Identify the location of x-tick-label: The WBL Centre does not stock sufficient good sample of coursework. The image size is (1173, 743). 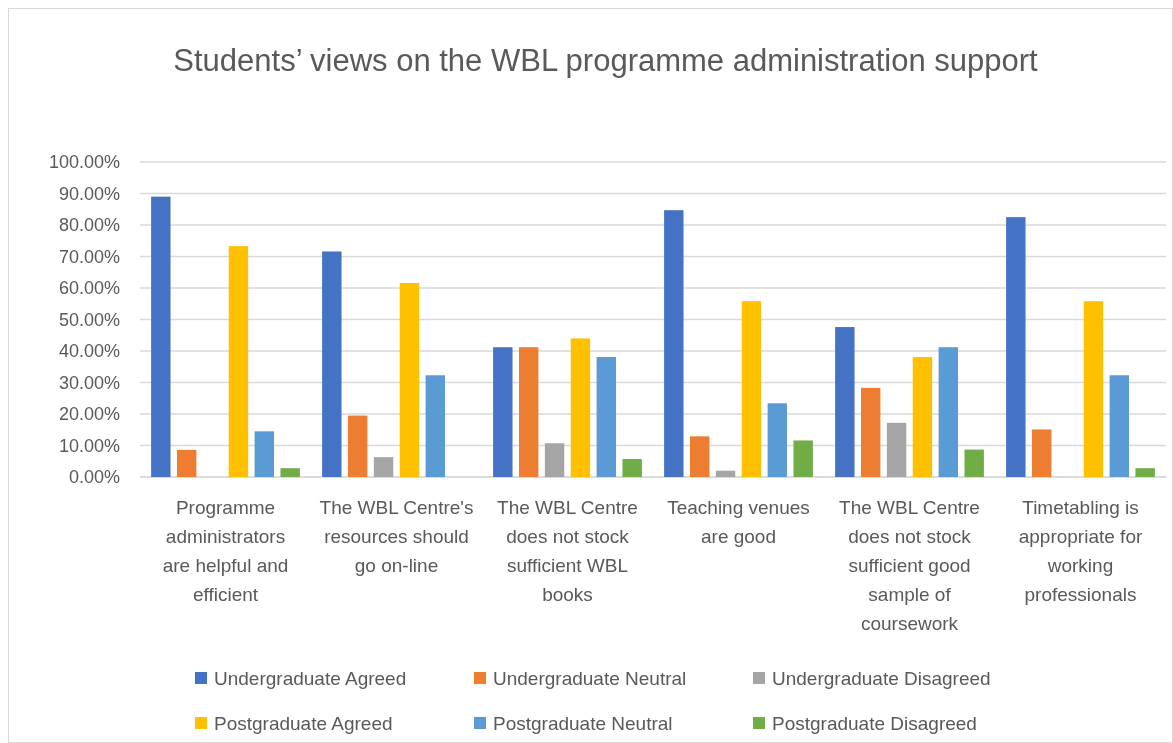
(909, 565).